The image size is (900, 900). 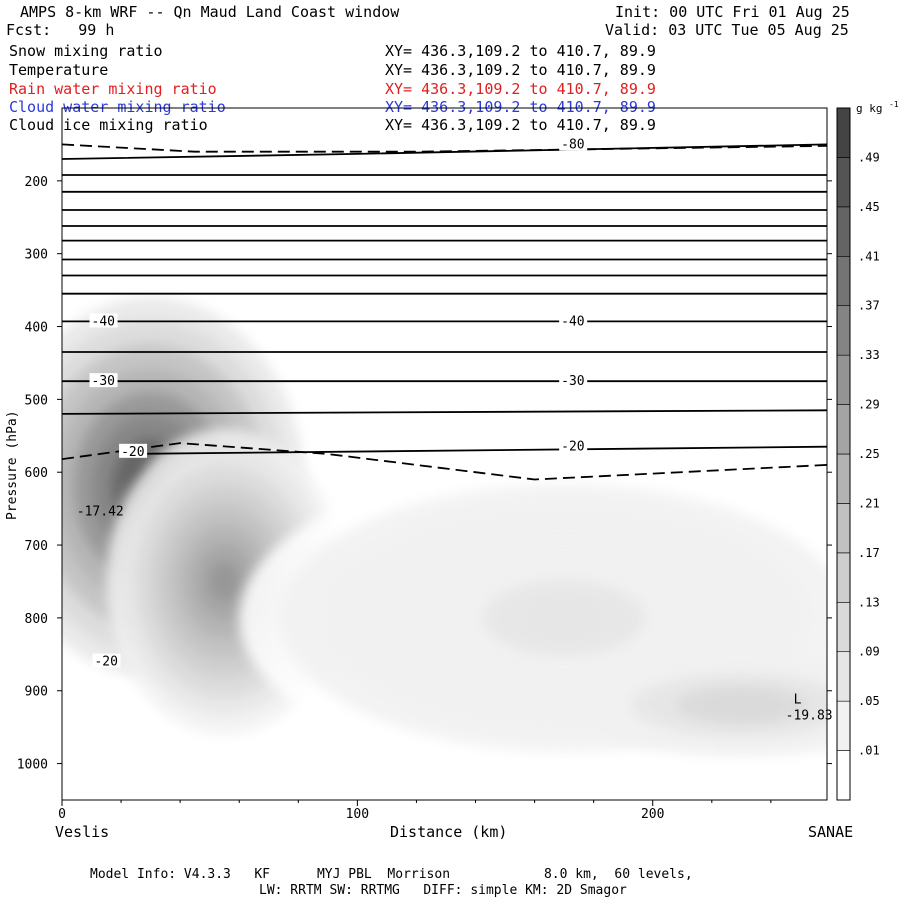 I want to click on colorbar-frame, so click(x=843, y=454).